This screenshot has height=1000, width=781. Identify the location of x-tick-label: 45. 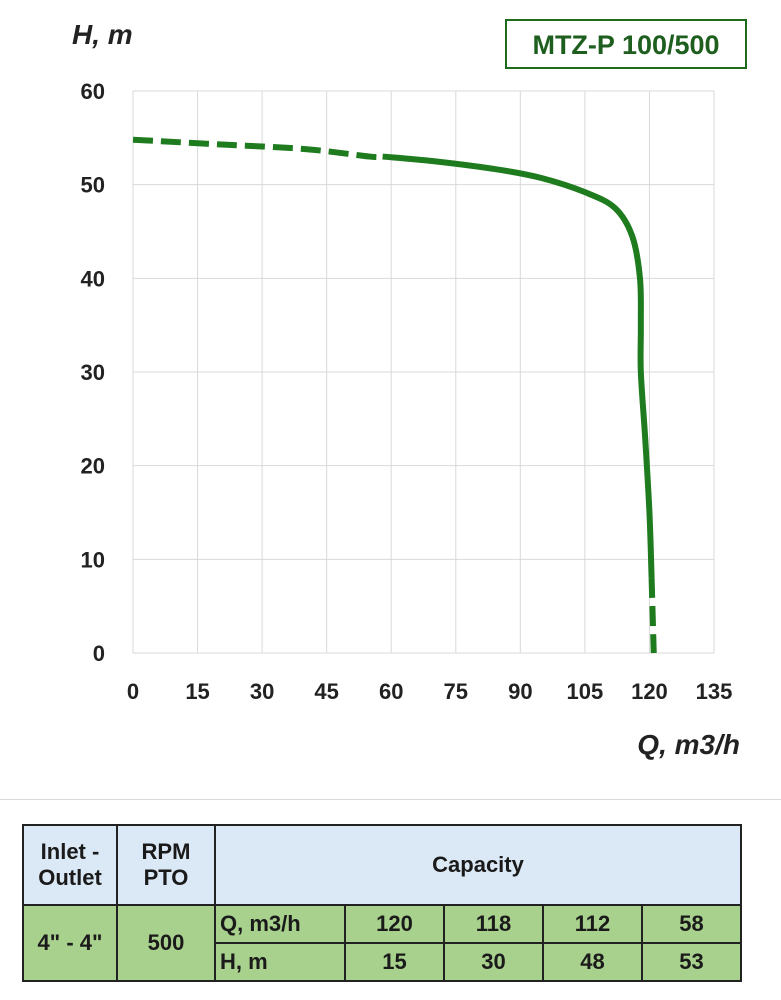
(326, 691).